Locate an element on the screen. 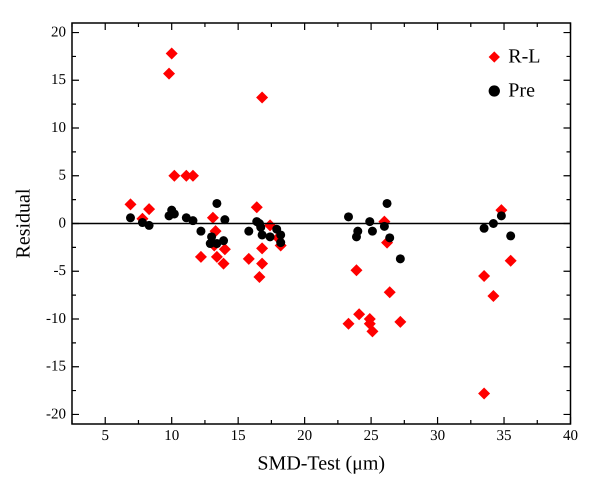 The image size is (589, 488). x-tick-label: 15 is located at coordinates (238, 436).